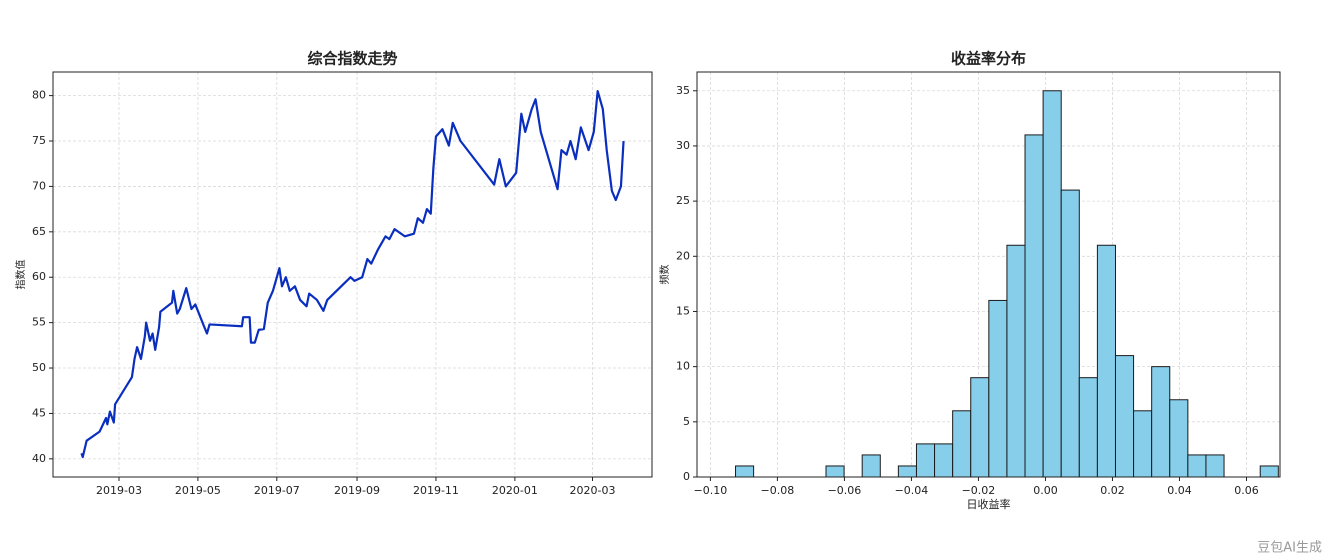 The height and width of the screenshot is (560, 1328). What do you see at coordinates (352, 59) in the screenshot?
I see `chart-title: 综合指数走势` at bounding box center [352, 59].